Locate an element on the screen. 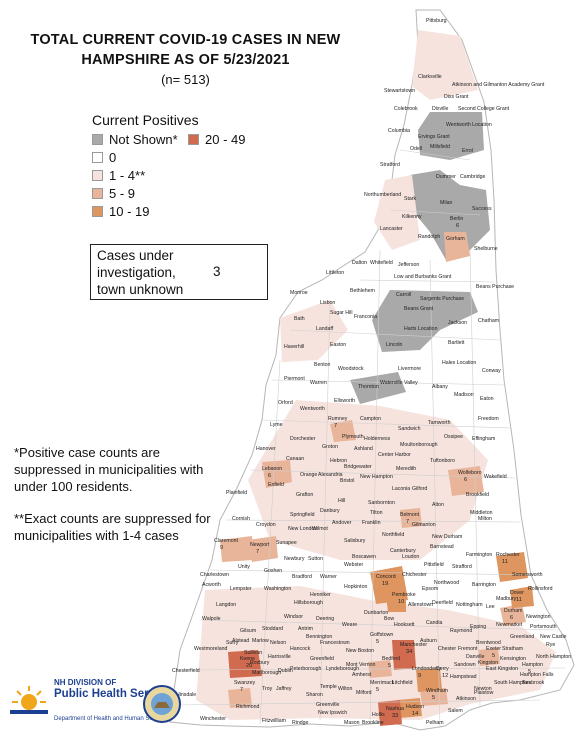 The height and width of the screenshot is (750, 583). town-label-keene: Keene is located at coordinates (247, 659).